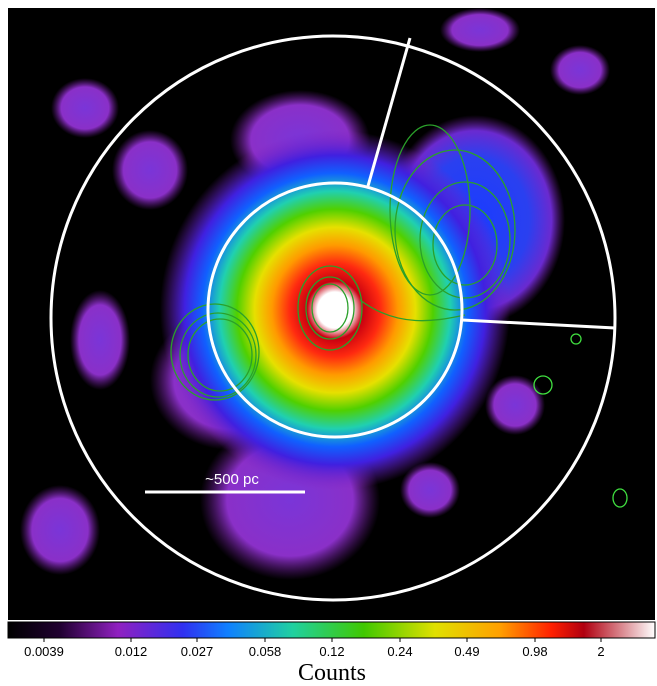 The width and height of the screenshot is (657, 686). What do you see at coordinates (331, 630) in the screenshot?
I see `colorbar` at bounding box center [331, 630].